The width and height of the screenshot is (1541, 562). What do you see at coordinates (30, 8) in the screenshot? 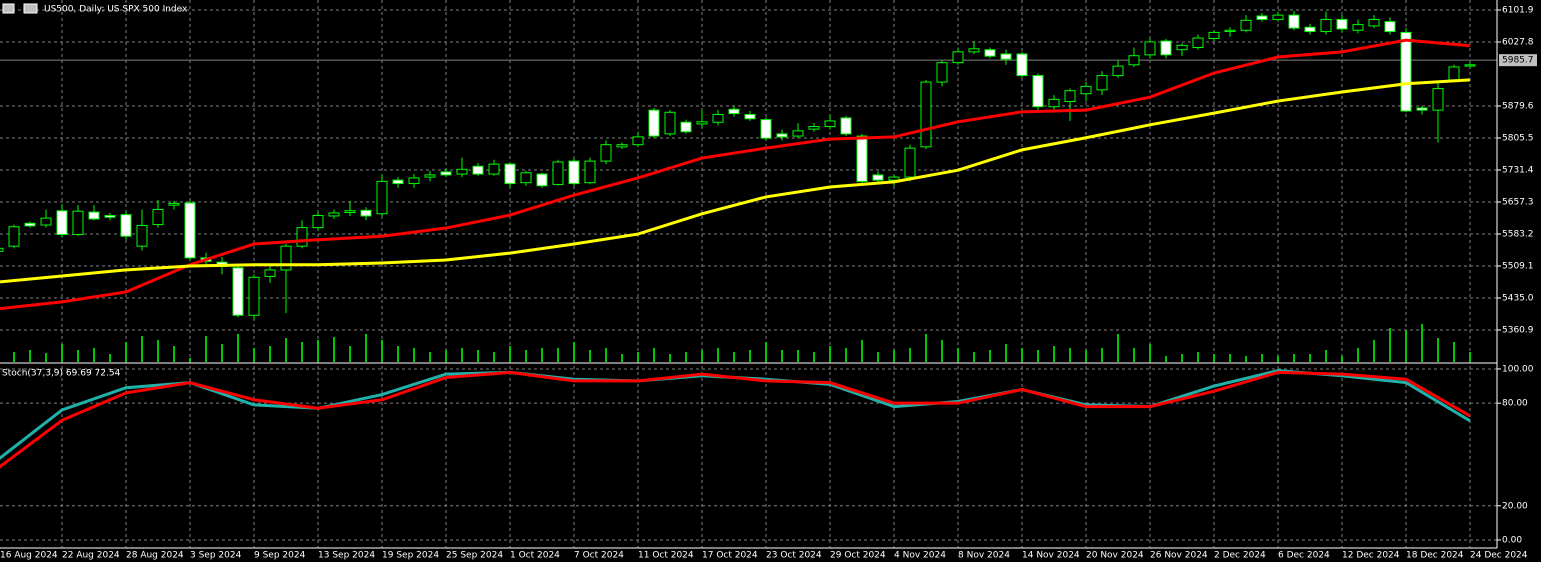
I see `symbol-icon` at bounding box center [30, 8].